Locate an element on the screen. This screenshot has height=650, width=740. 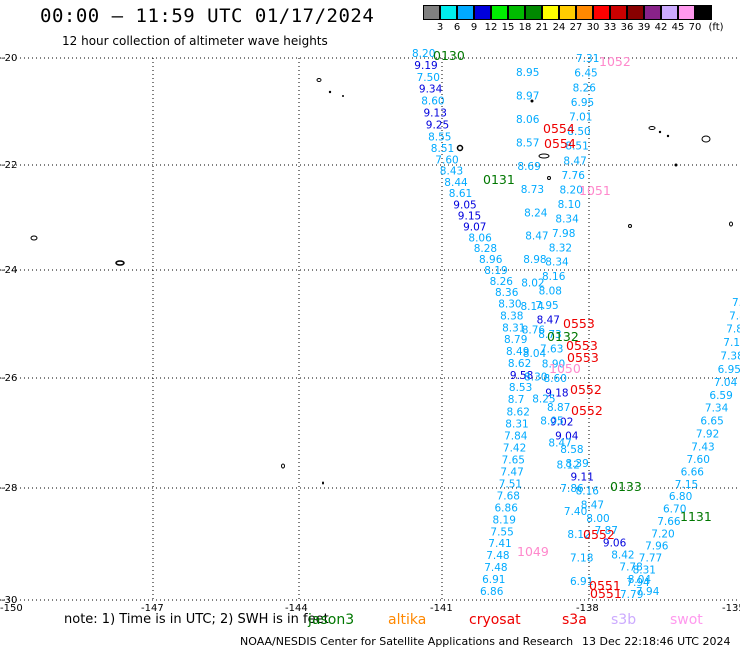
lat-label: -20 is located at coordinates (9, 58).